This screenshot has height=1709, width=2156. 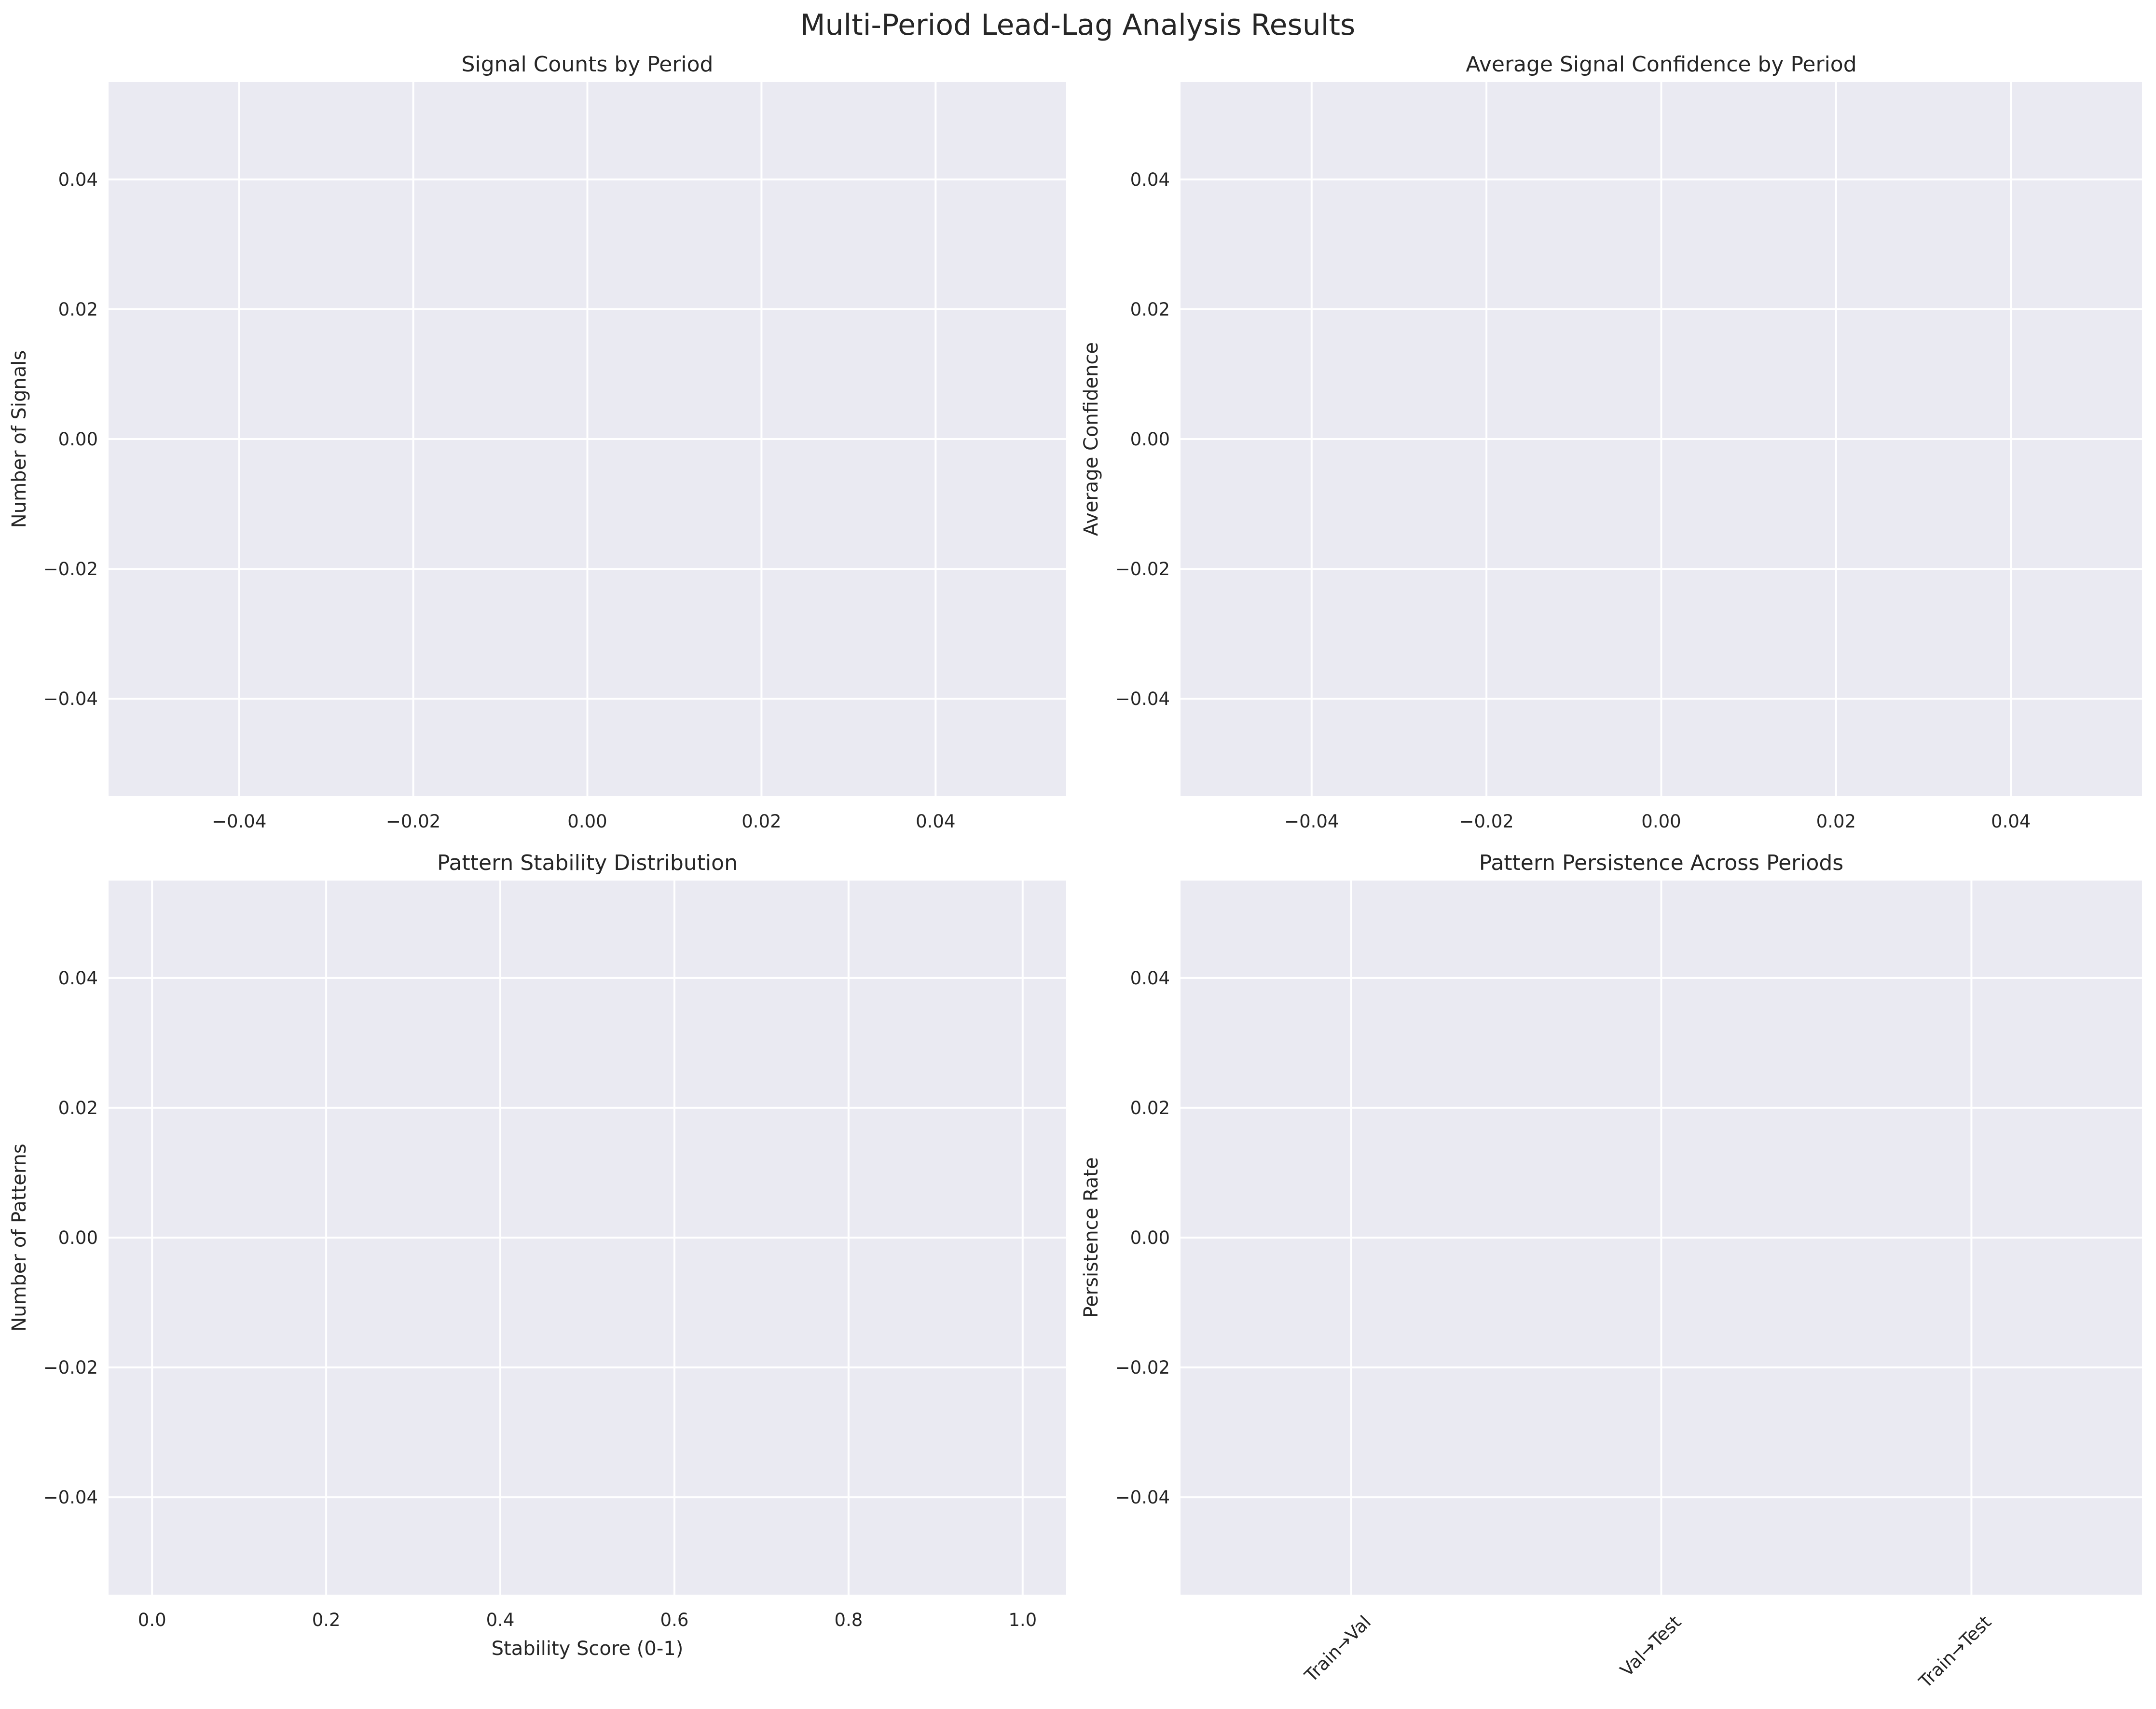 What do you see at coordinates (1022, 1620) in the screenshot?
I see `x-tick-label: 1.0` at bounding box center [1022, 1620].